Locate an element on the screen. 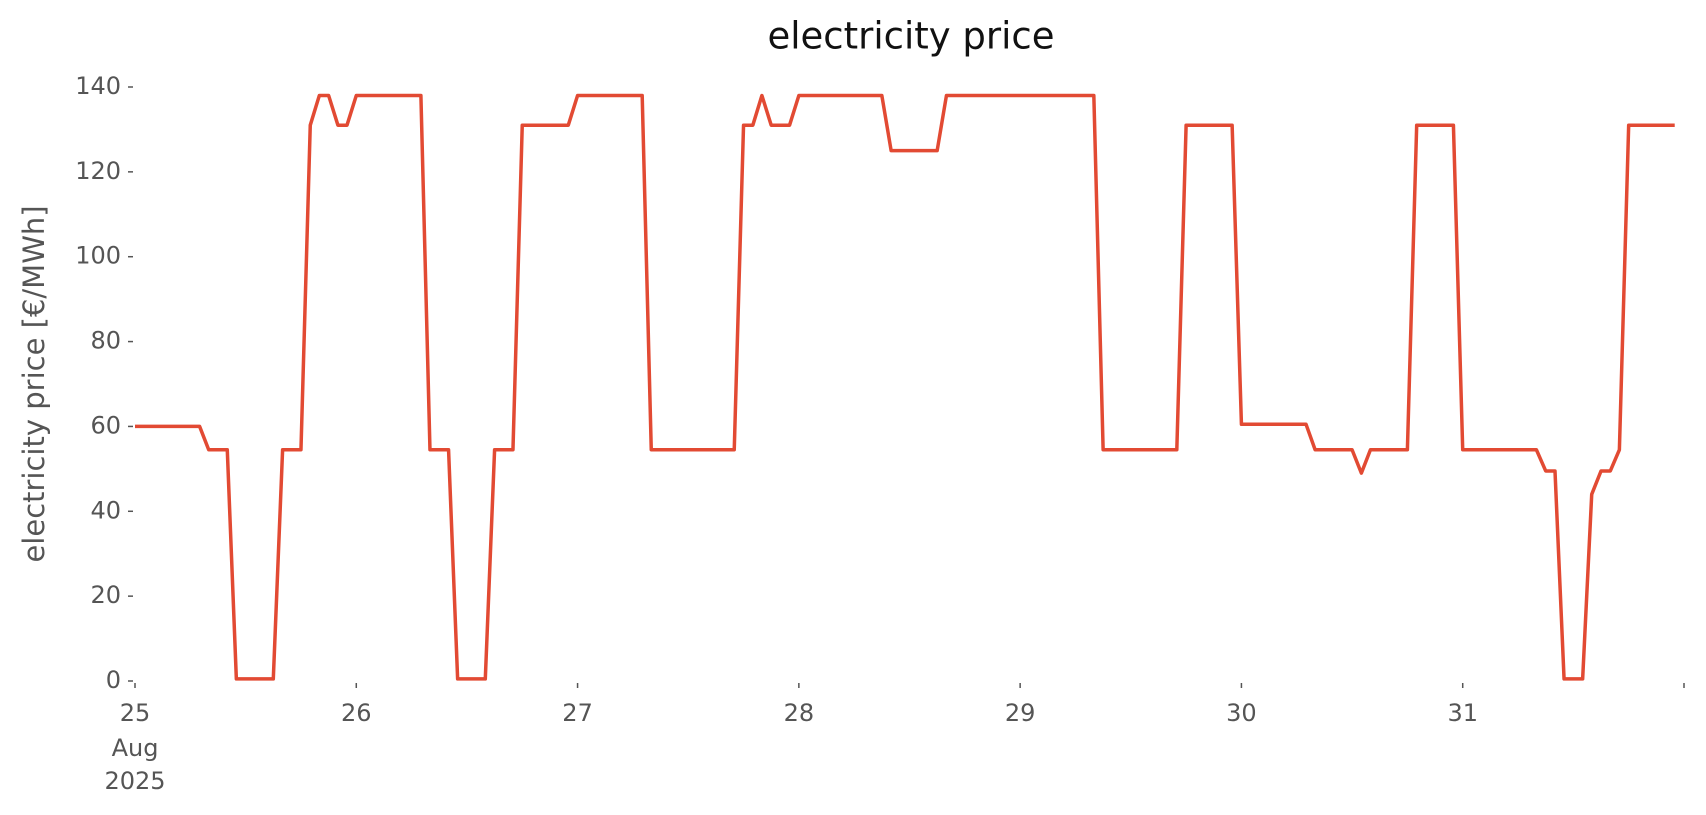 The height and width of the screenshot is (815, 1706). y-tick-label: 0 is located at coordinates (113, 680).